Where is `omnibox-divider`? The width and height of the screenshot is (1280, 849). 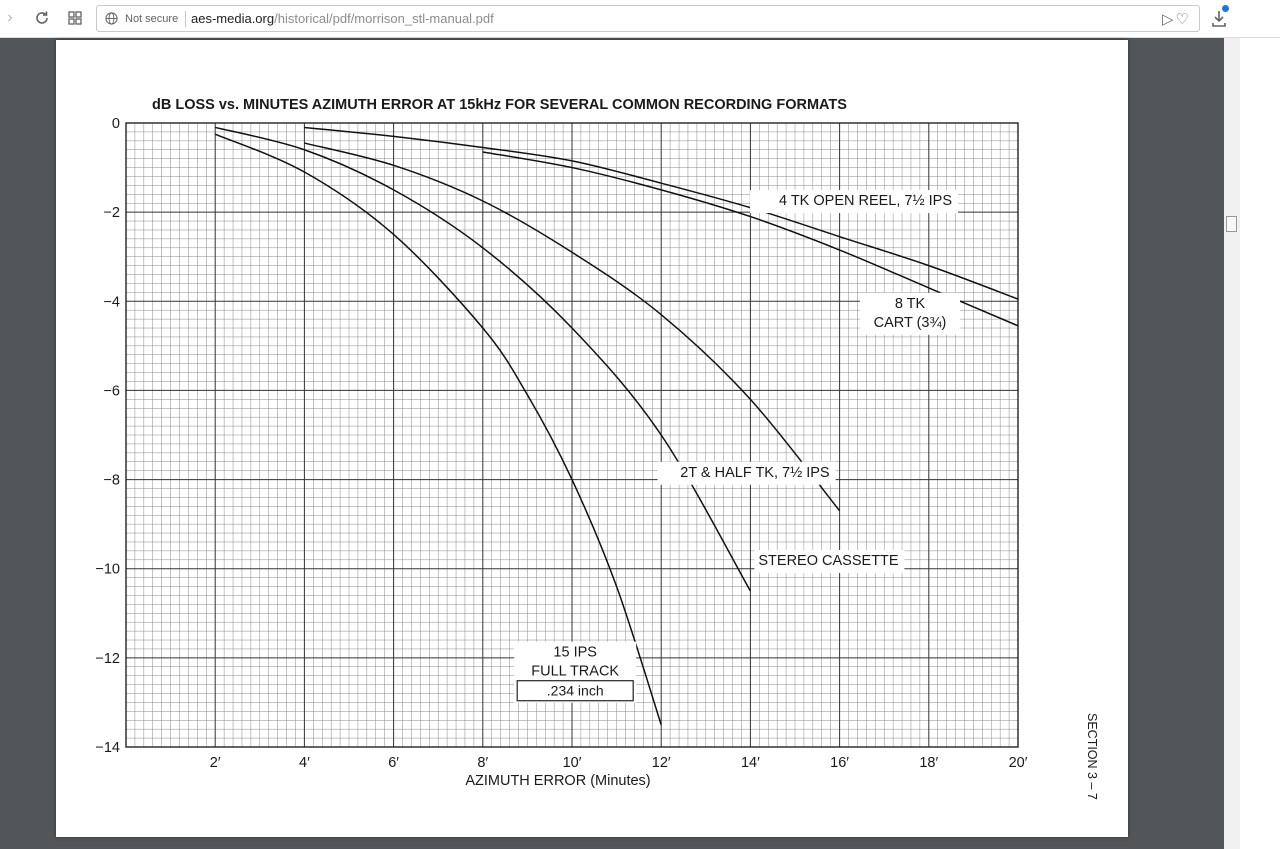
omnibox-divider is located at coordinates (185, 19).